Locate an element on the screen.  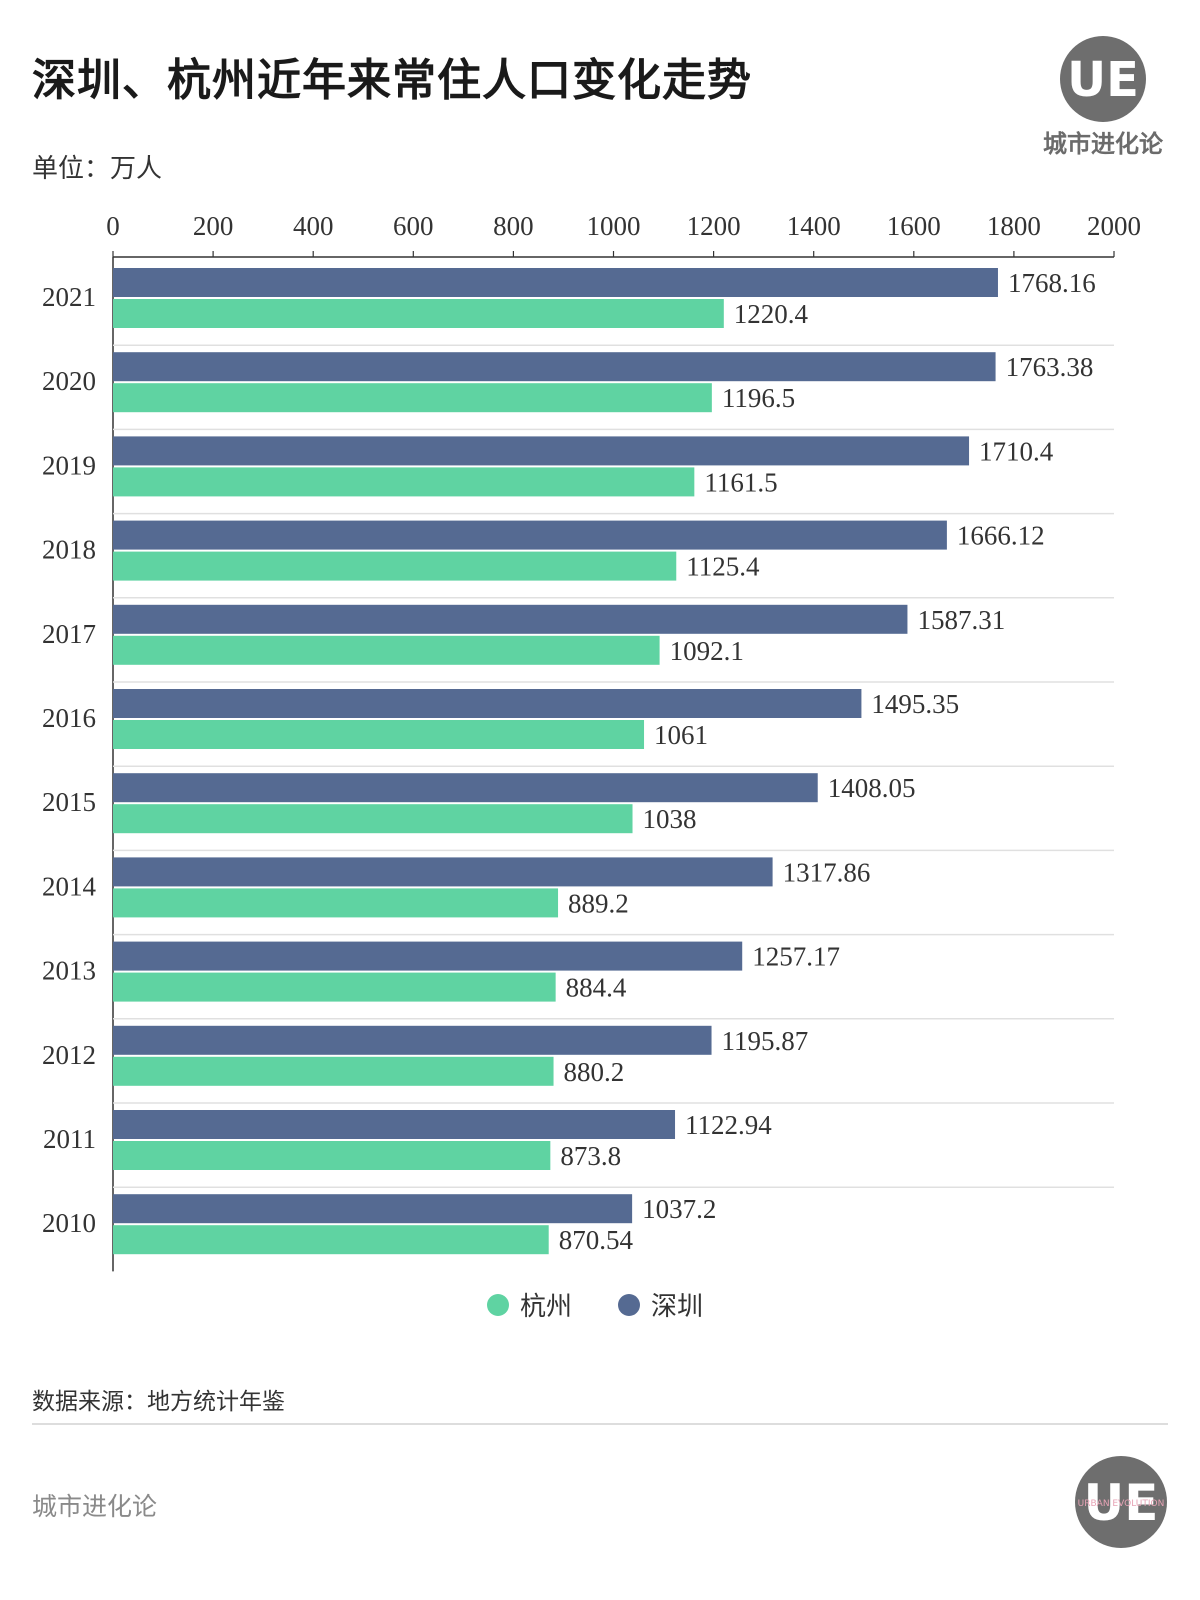
data-label-shenzhen: 1195.87 is located at coordinates (765, 1041).